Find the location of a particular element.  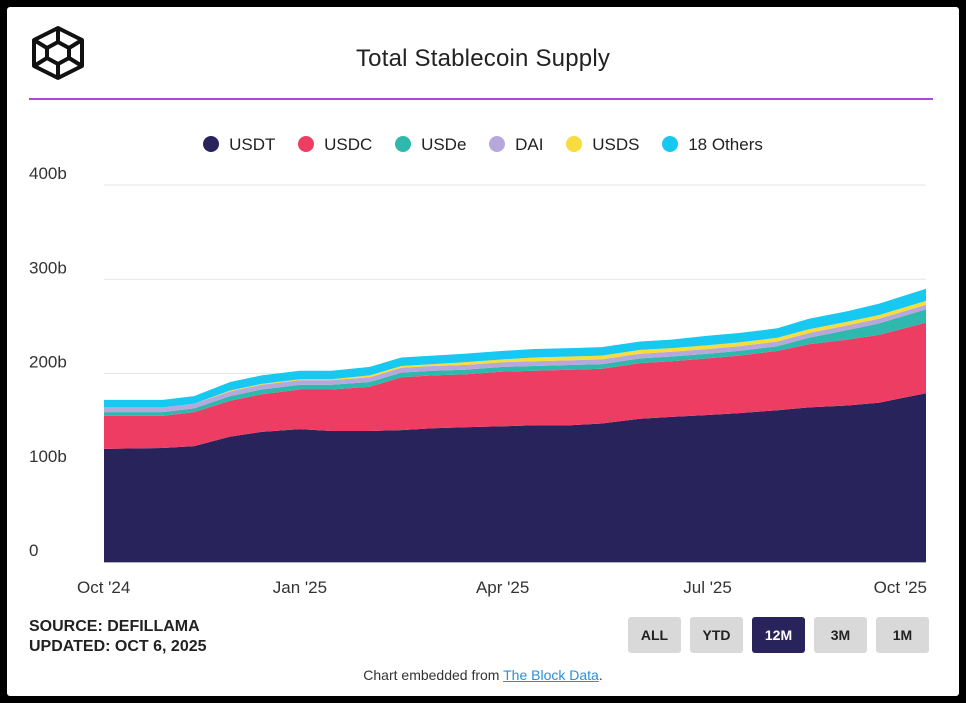

range-button-all: ALL is located at coordinates (654, 635).